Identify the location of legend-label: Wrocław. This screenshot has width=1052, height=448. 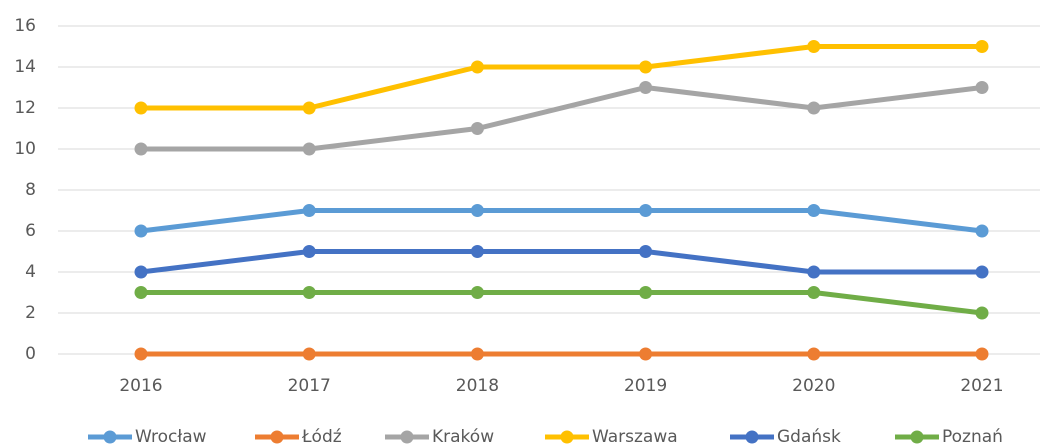
(171, 437).